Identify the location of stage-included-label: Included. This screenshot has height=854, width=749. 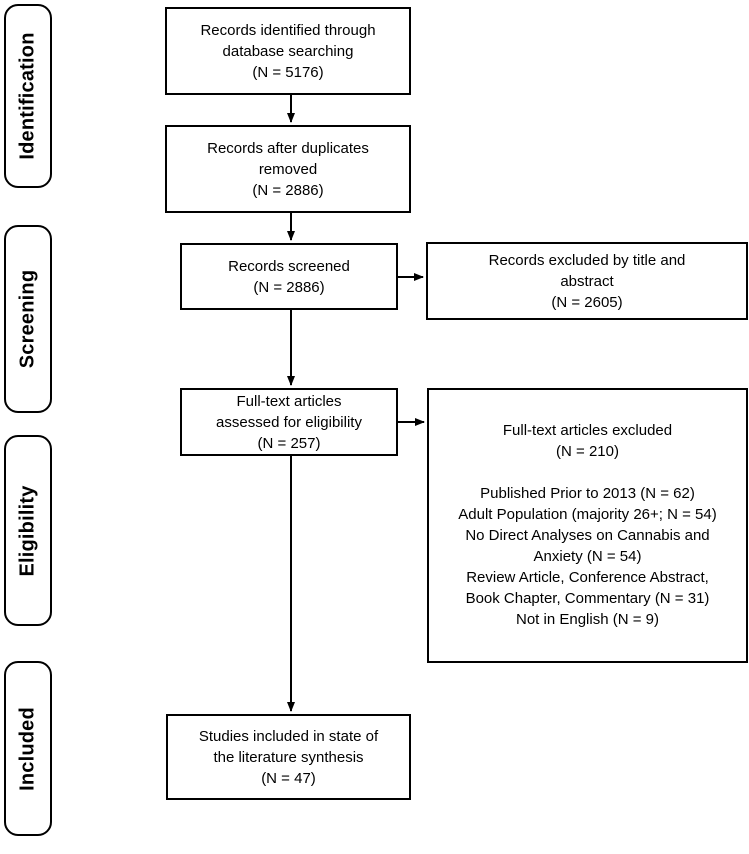
(27, 748).